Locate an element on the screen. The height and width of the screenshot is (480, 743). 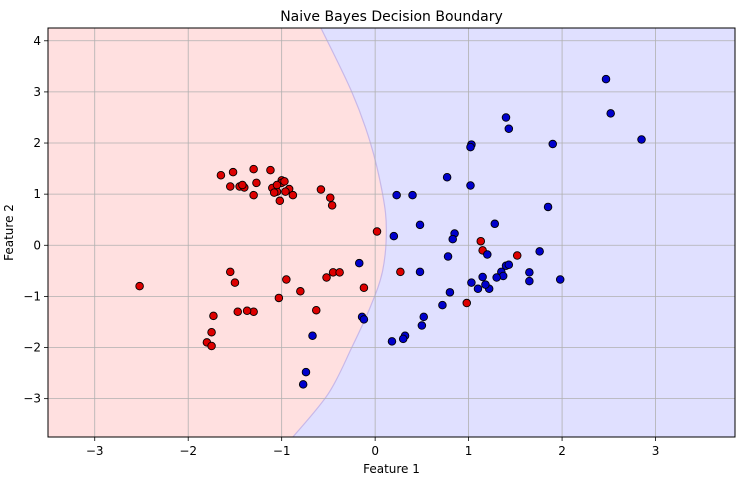
y-tick-label: 1 is located at coordinates (37, 194).